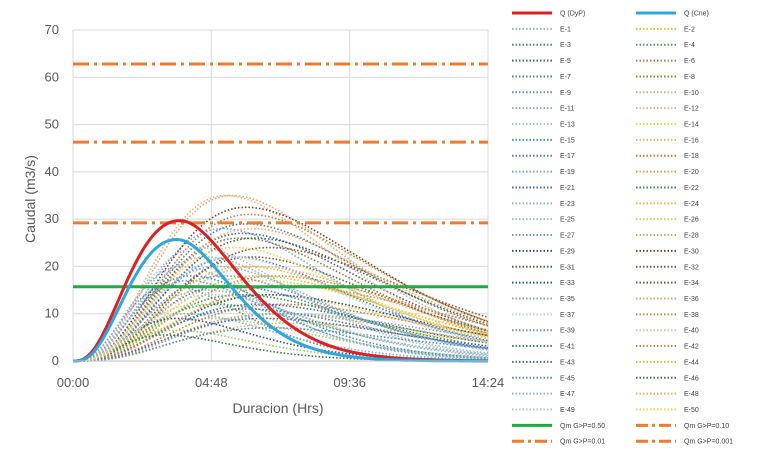 The image size is (757, 458). Describe the element at coordinates (567, 378) in the screenshot. I see `legend-label: E-45` at that location.